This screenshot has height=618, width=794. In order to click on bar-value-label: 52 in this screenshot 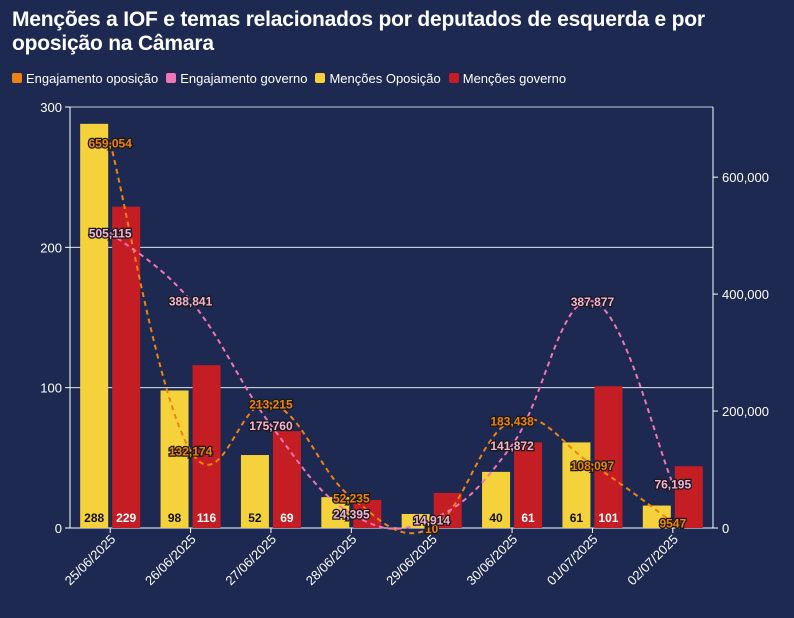, I will do `click(255, 518)`.